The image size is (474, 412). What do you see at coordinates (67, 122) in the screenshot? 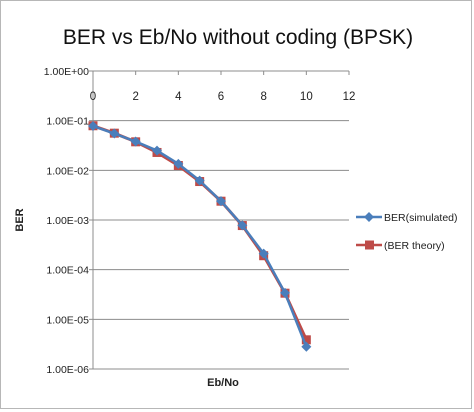
I see `y-tick-label: 1.00E-01` at bounding box center [67, 122].